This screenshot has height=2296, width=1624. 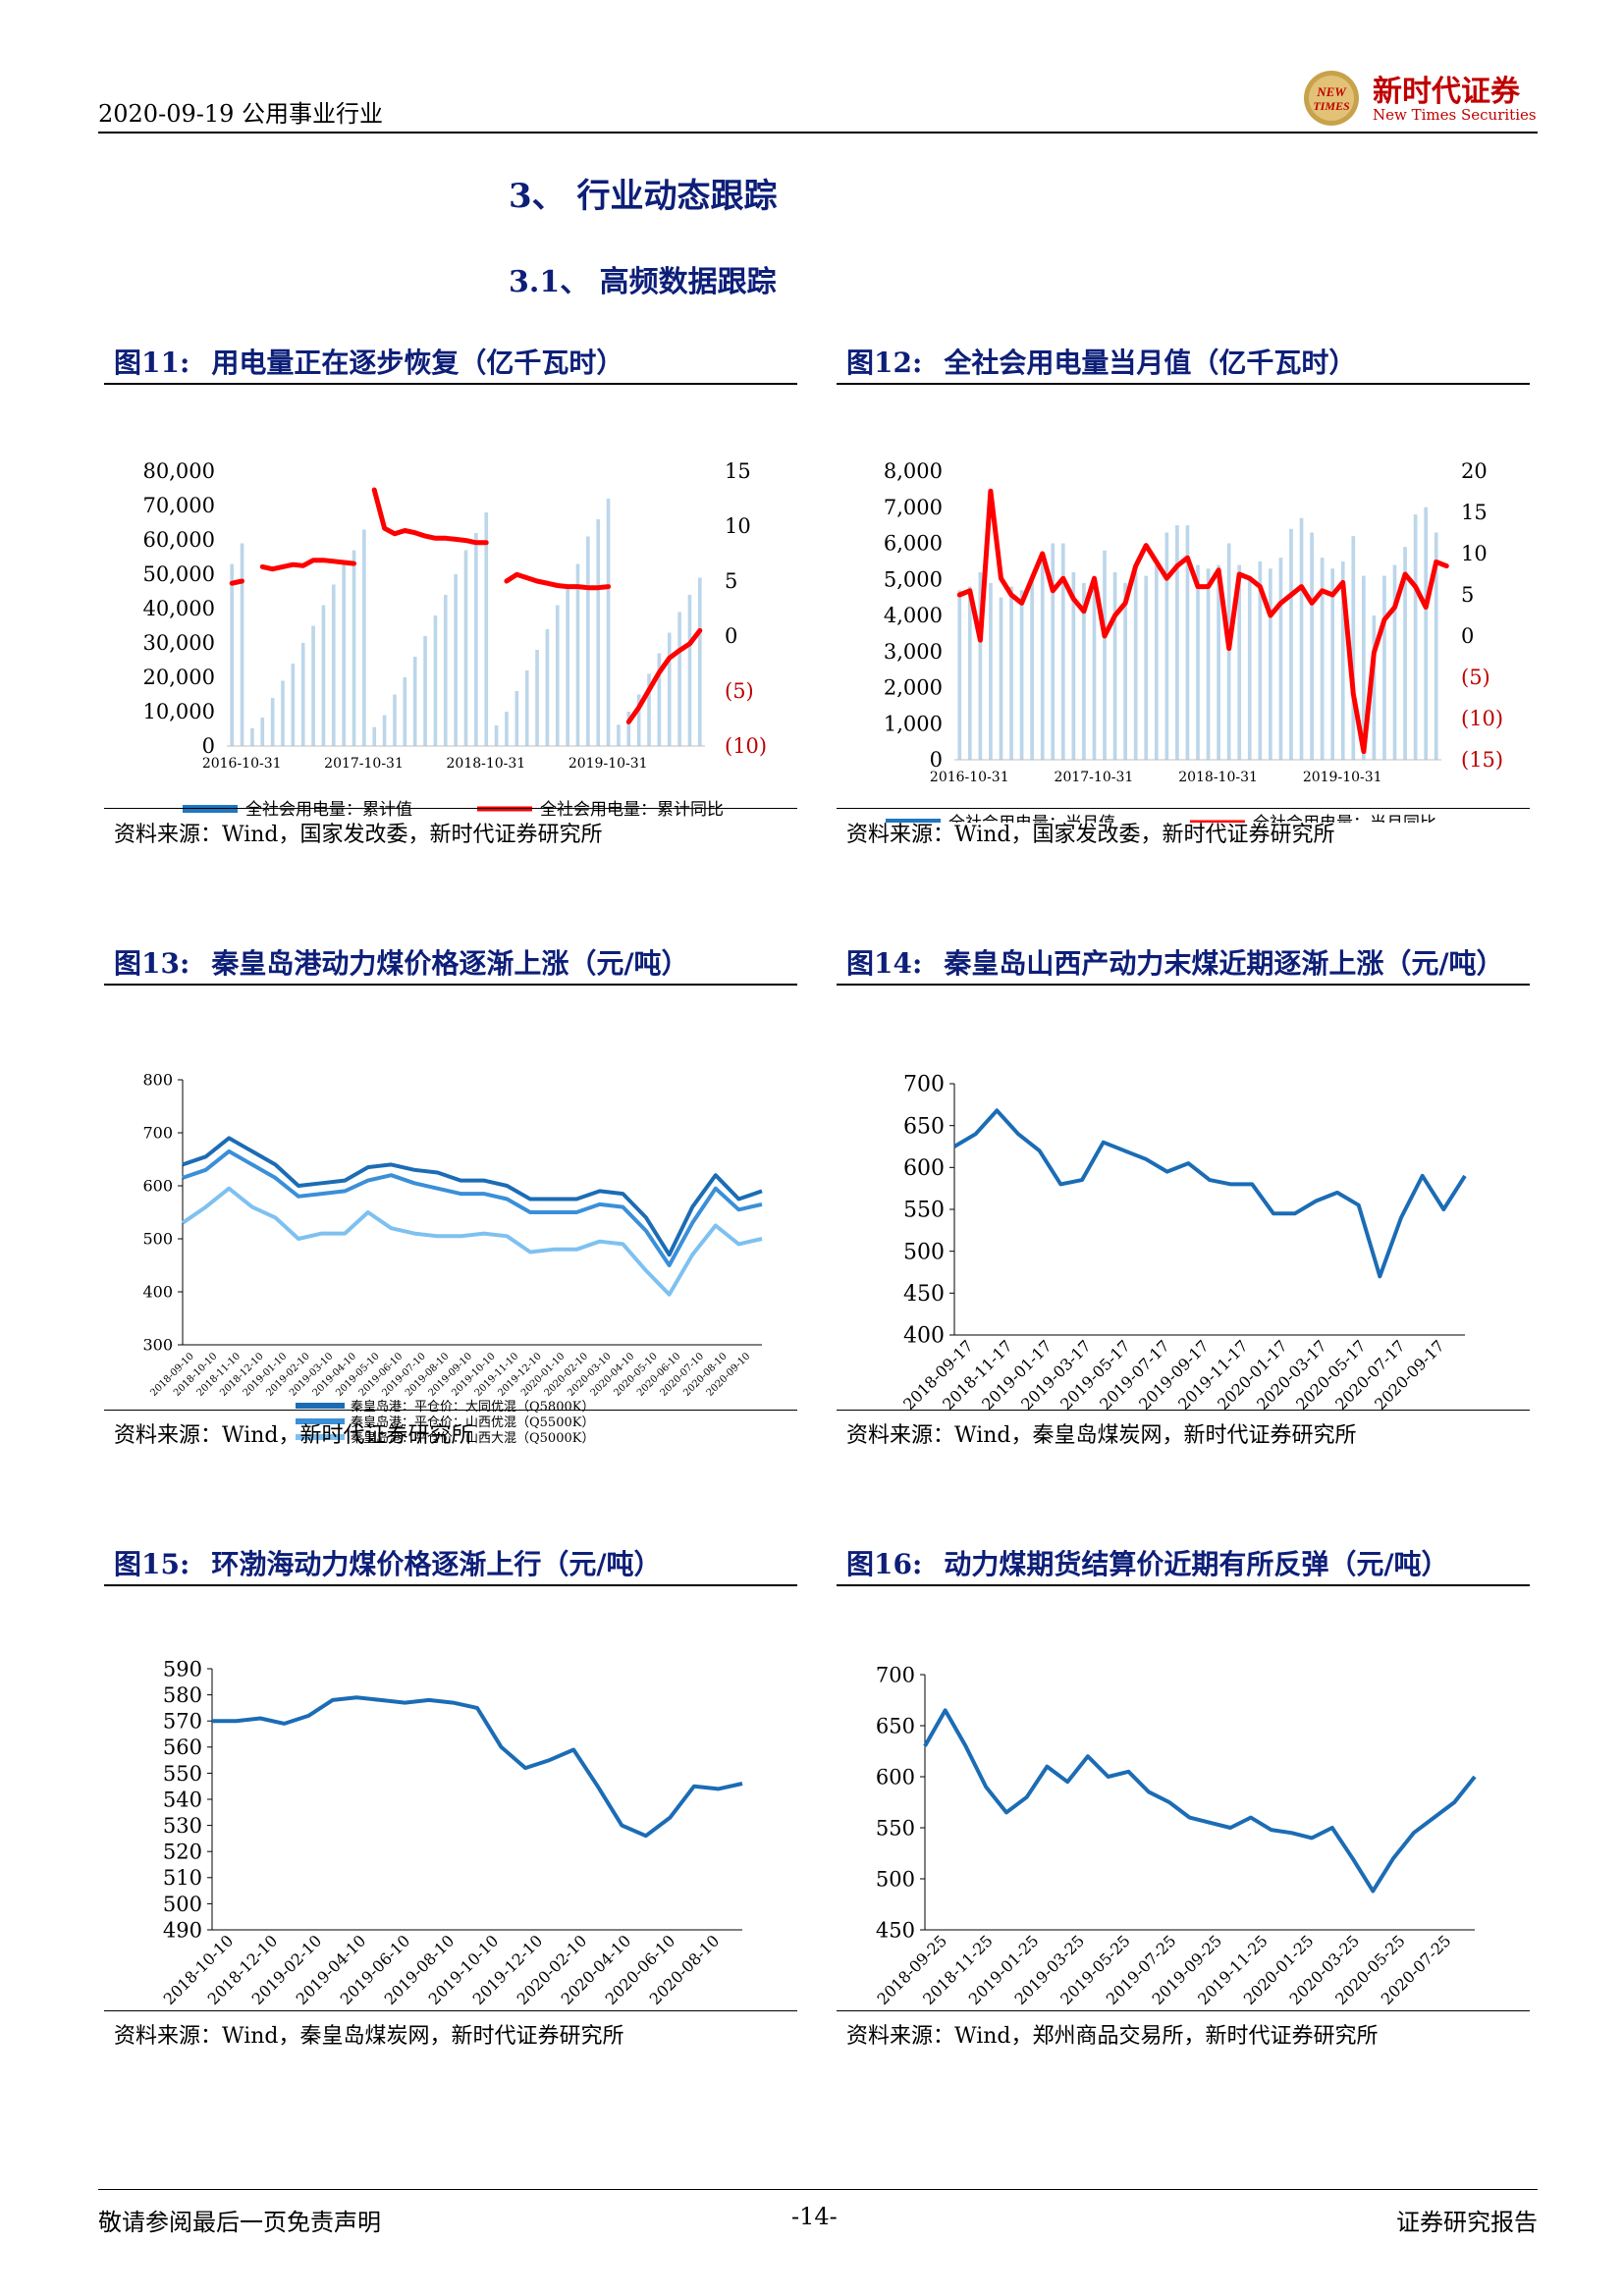 What do you see at coordinates (1218, 777) in the screenshot?
I see `x-tick-label: 2018-10-31` at bounding box center [1218, 777].